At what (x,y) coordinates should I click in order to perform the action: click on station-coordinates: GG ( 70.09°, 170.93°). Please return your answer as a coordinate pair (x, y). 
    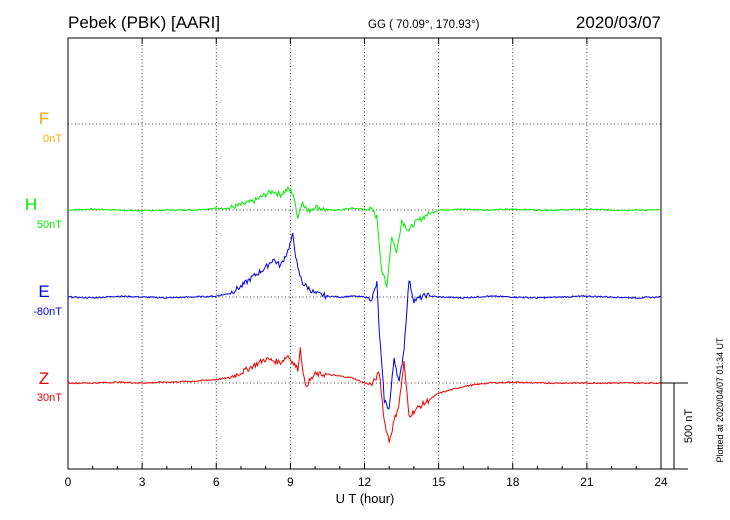
    Looking at the image, I should click on (424, 25).